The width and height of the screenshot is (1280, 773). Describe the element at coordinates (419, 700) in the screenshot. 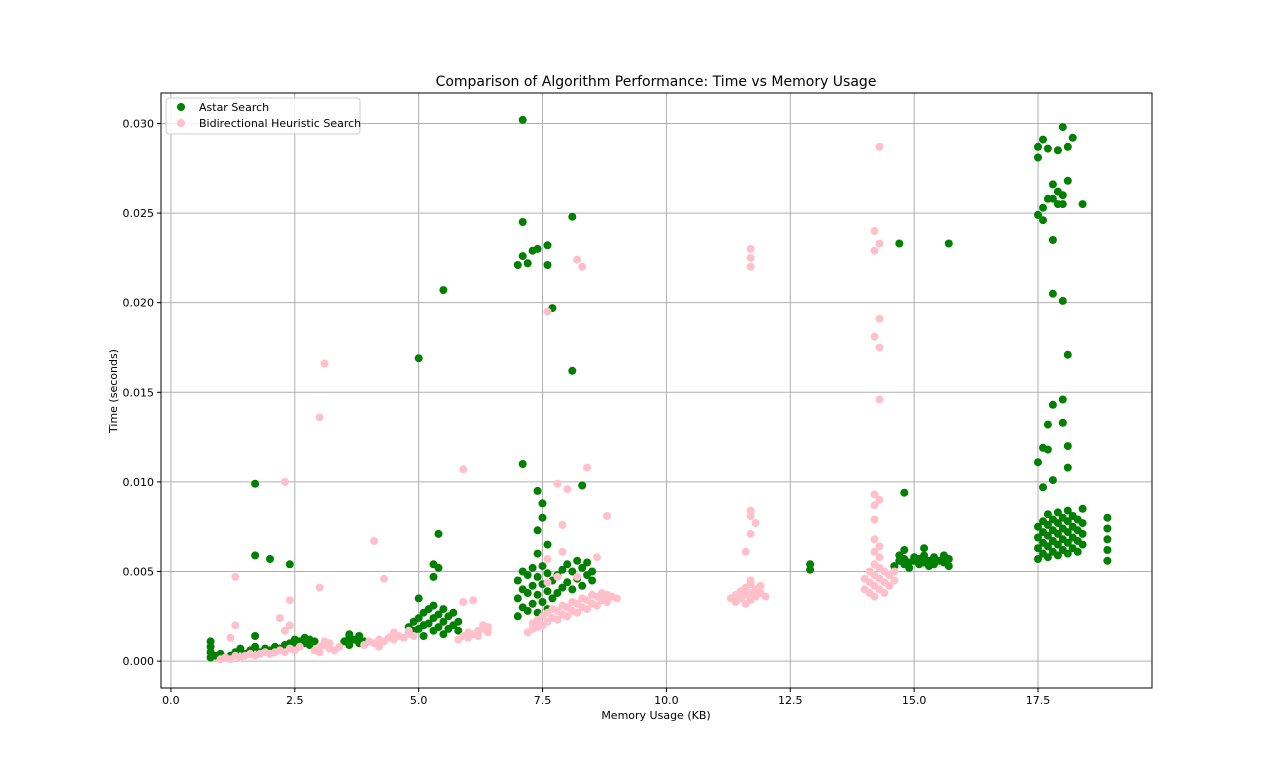

I see `x-tick-label: 5.0` at that location.